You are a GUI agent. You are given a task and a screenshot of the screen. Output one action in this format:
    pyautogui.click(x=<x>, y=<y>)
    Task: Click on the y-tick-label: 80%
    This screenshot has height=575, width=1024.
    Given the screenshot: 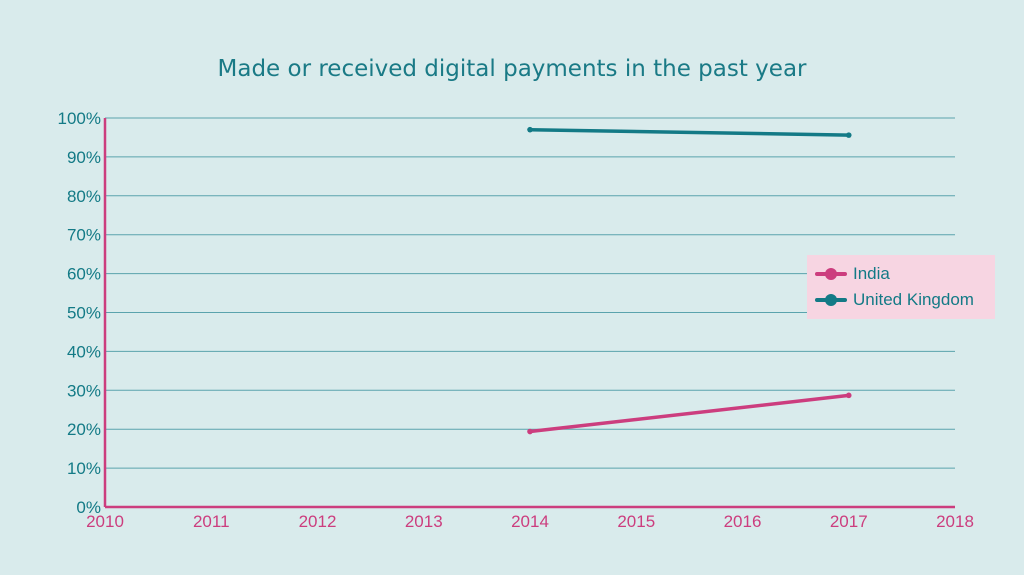 What is the action you would take?
    pyautogui.click(x=84, y=196)
    